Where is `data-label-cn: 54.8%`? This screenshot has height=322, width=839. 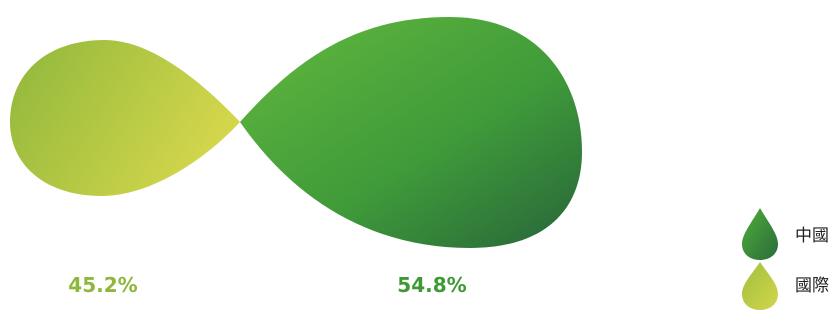 data-label-cn: 54.8% is located at coordinates (431, 285).